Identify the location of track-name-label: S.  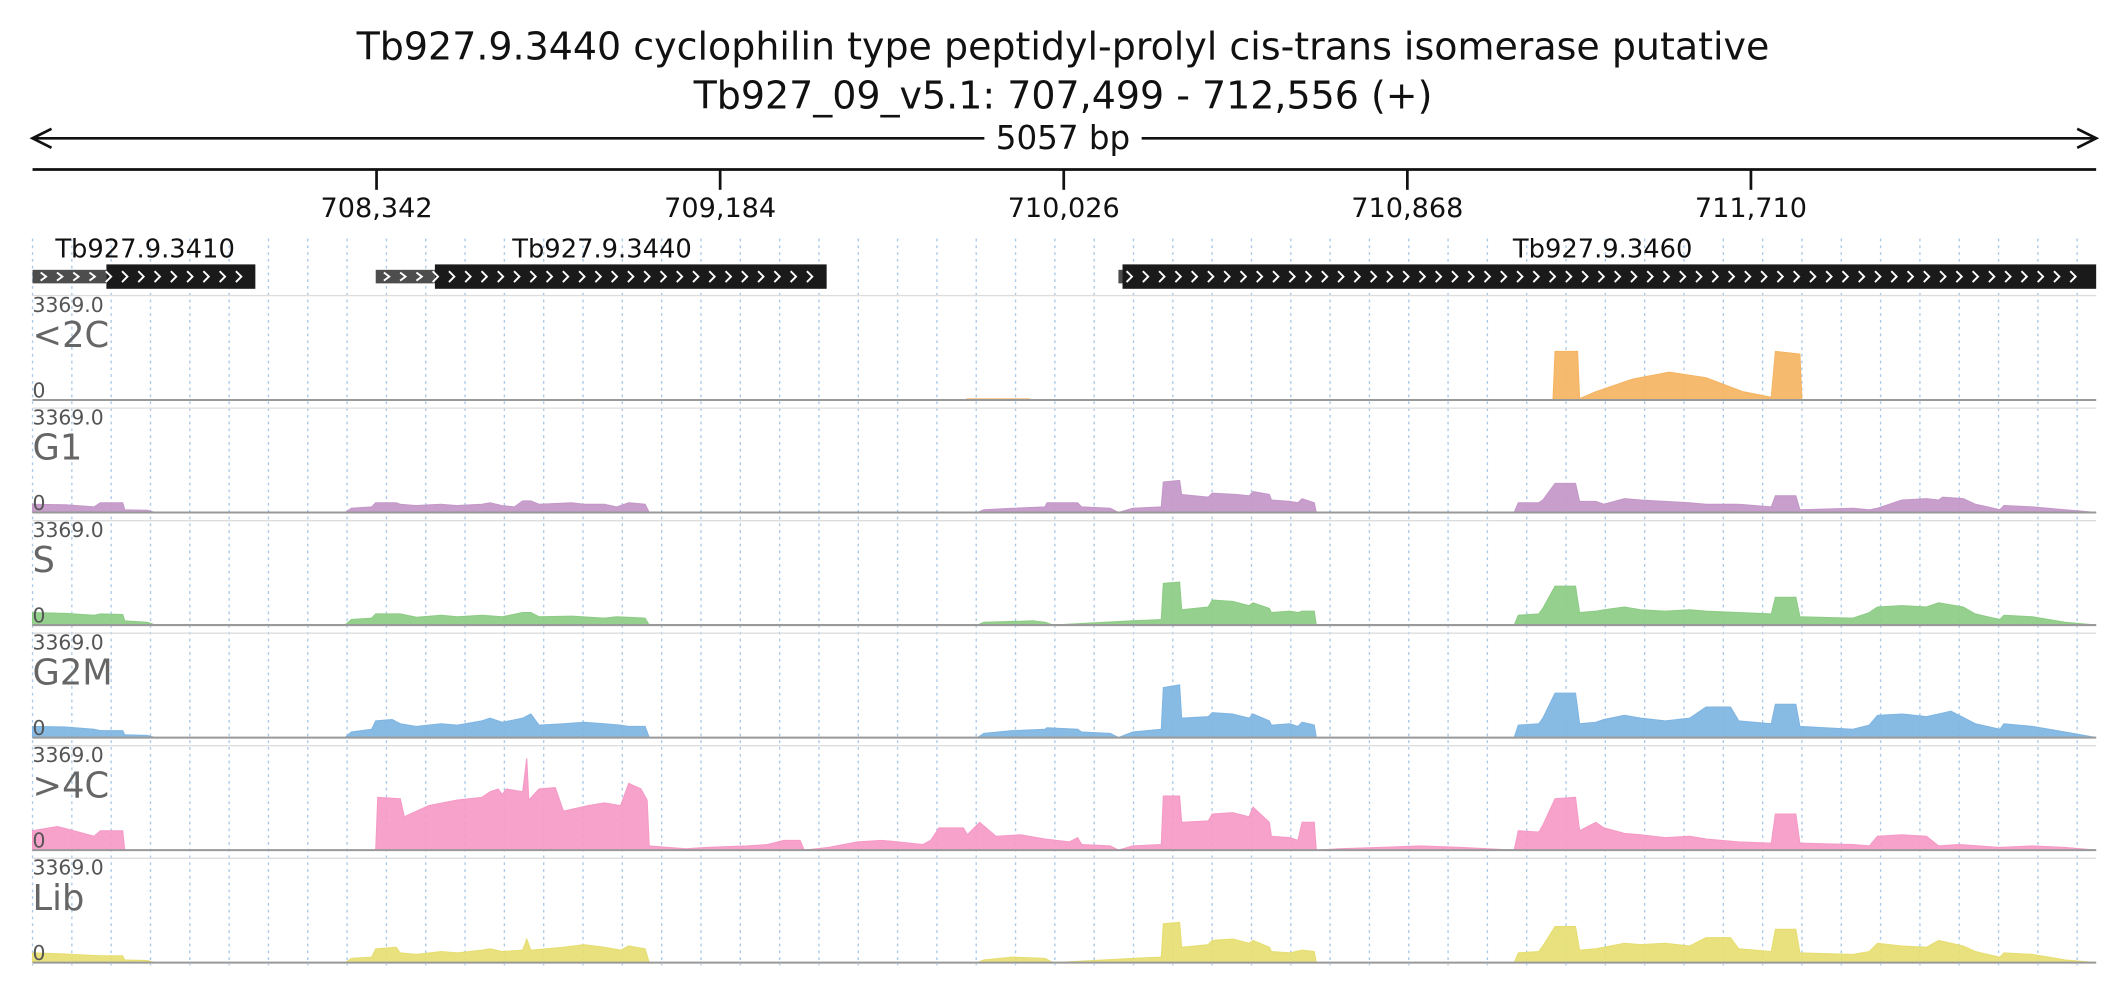
(44, 560).